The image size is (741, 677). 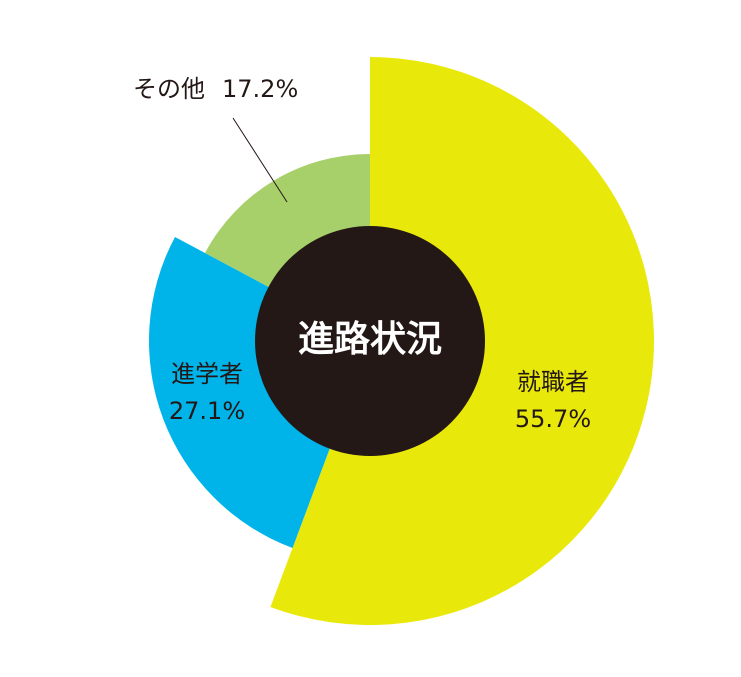 I want to click on slice-label: 就職者, so click(x=553, y=382).